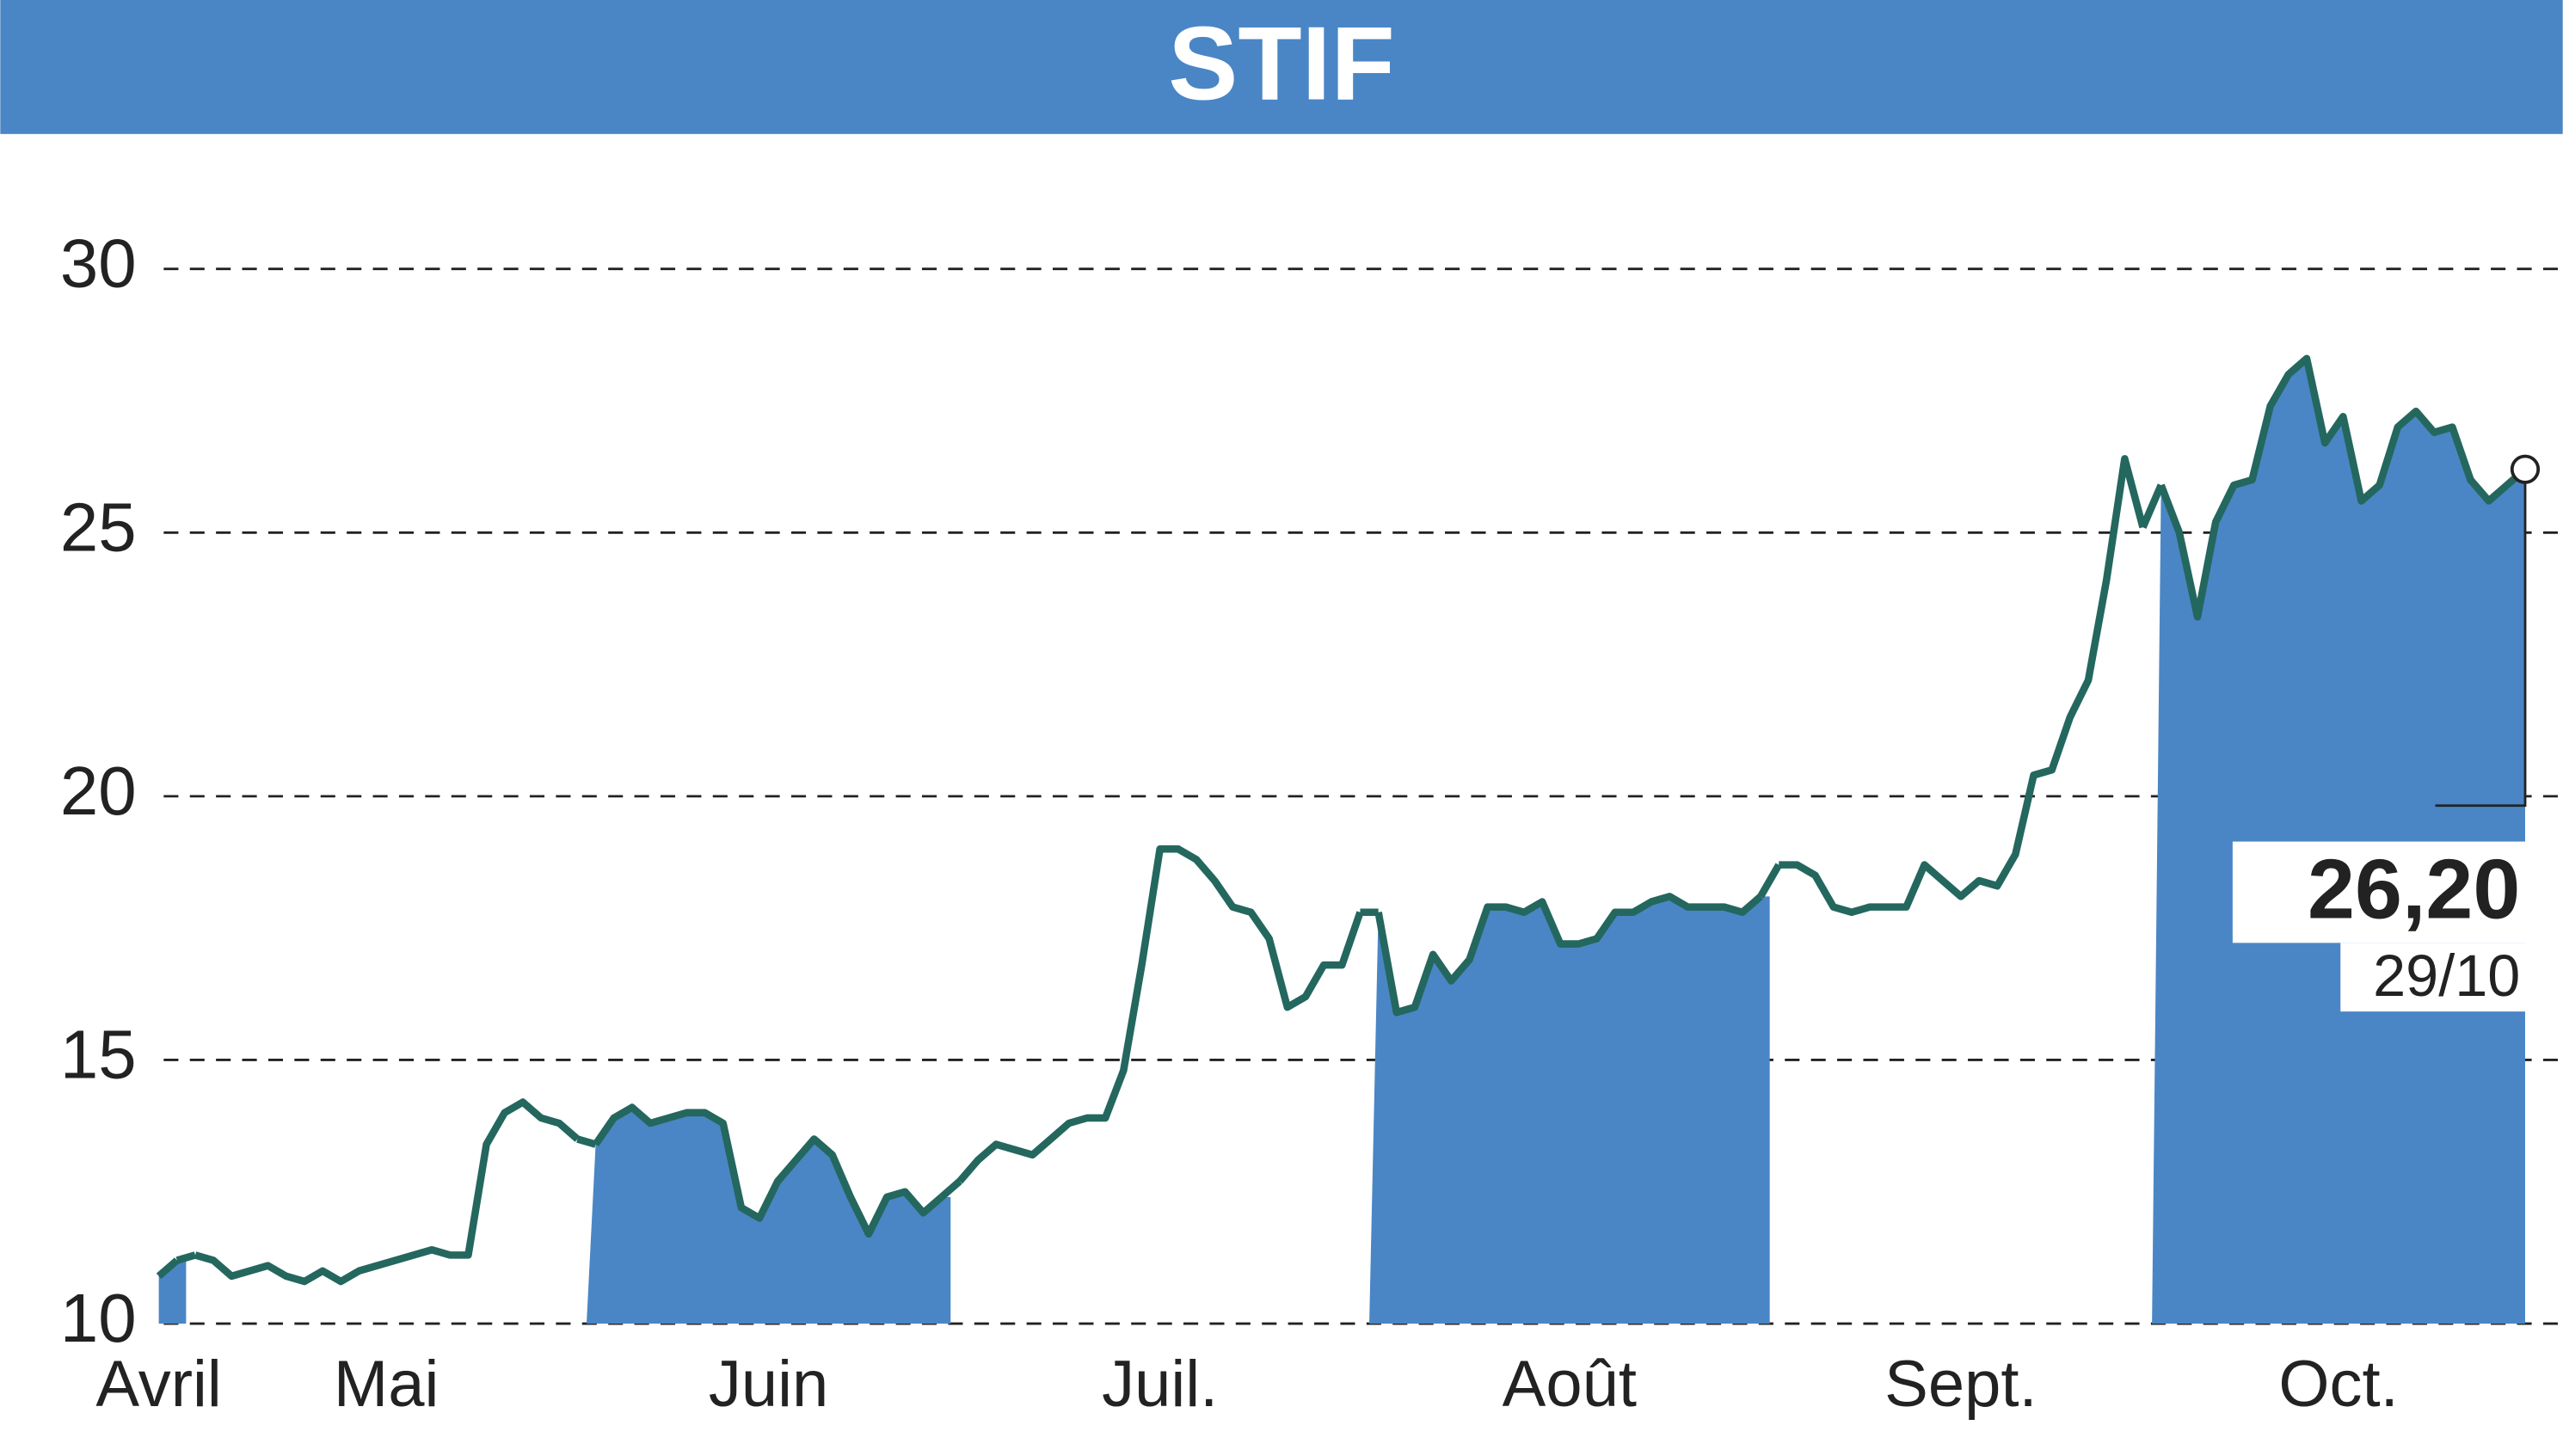 Image resolution: width=2563 pixels, height=1456 pixels. I want to click on value-box, so click(2379, 892).